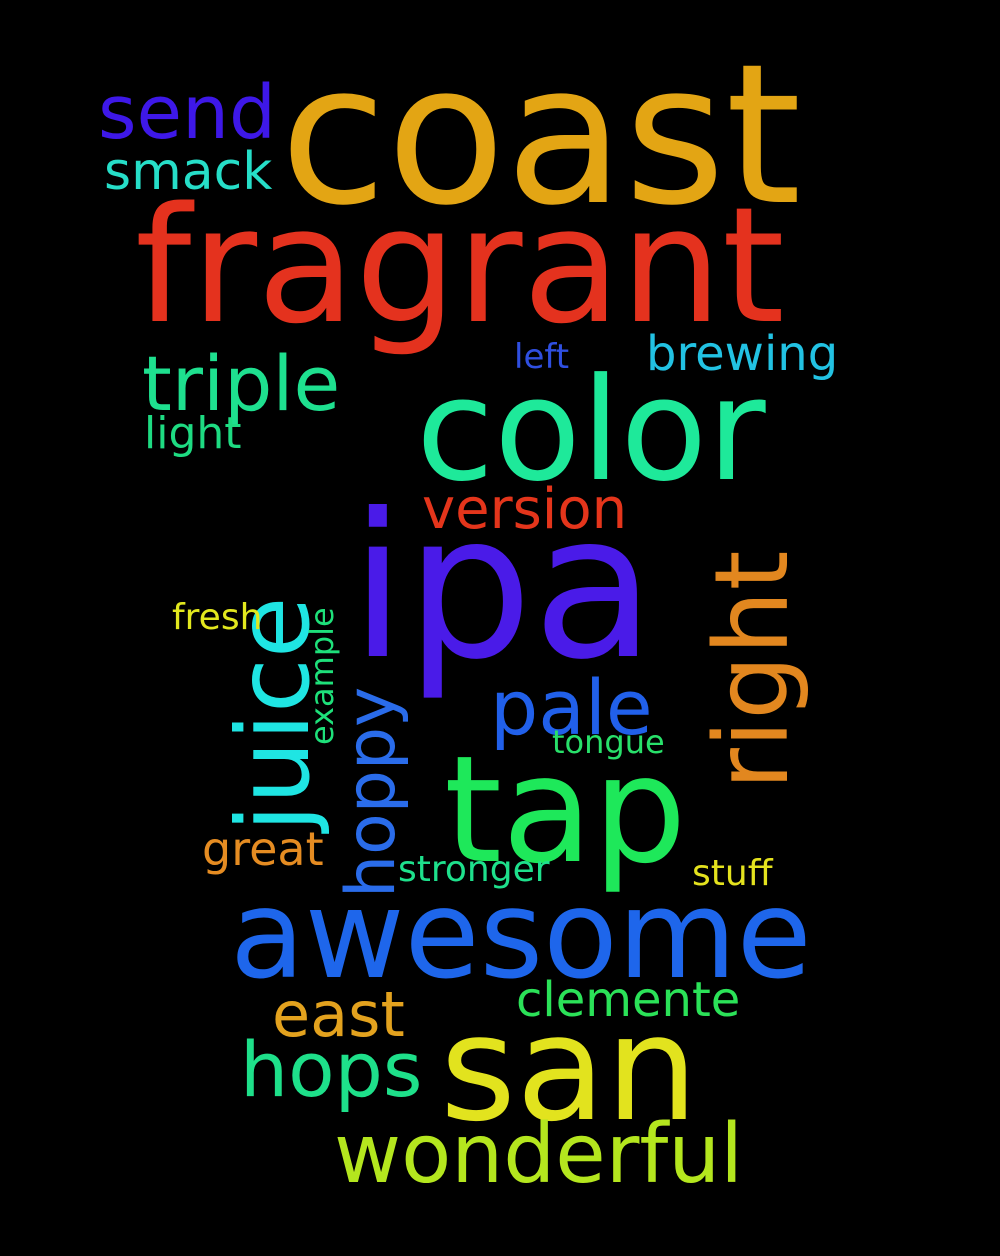 The height and width of the screenshot is (1256, 1000). I want to click on word-san: san, so click(569, 1069).